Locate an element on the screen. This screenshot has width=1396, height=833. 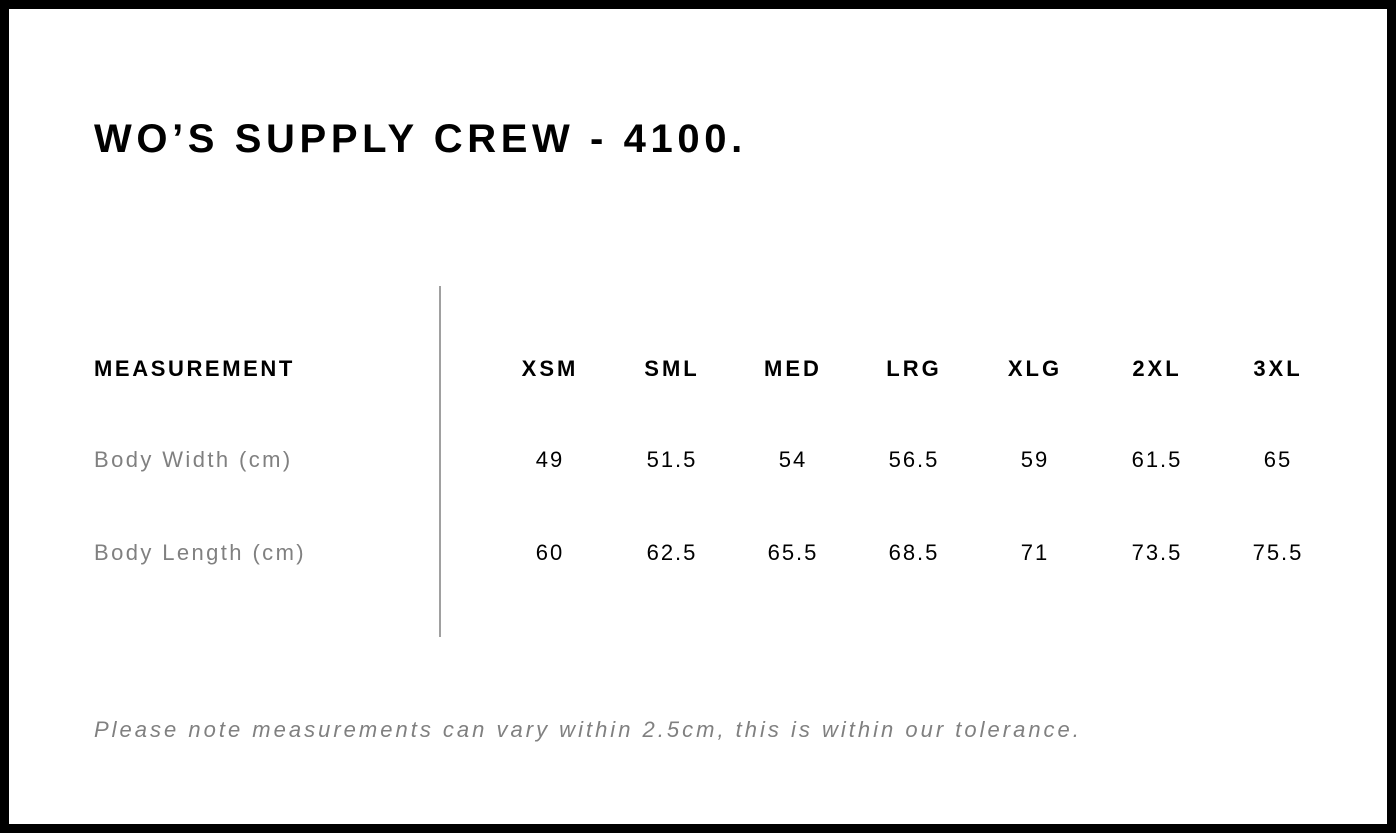
table-cell: 54 is located at coordinates (793, 459).